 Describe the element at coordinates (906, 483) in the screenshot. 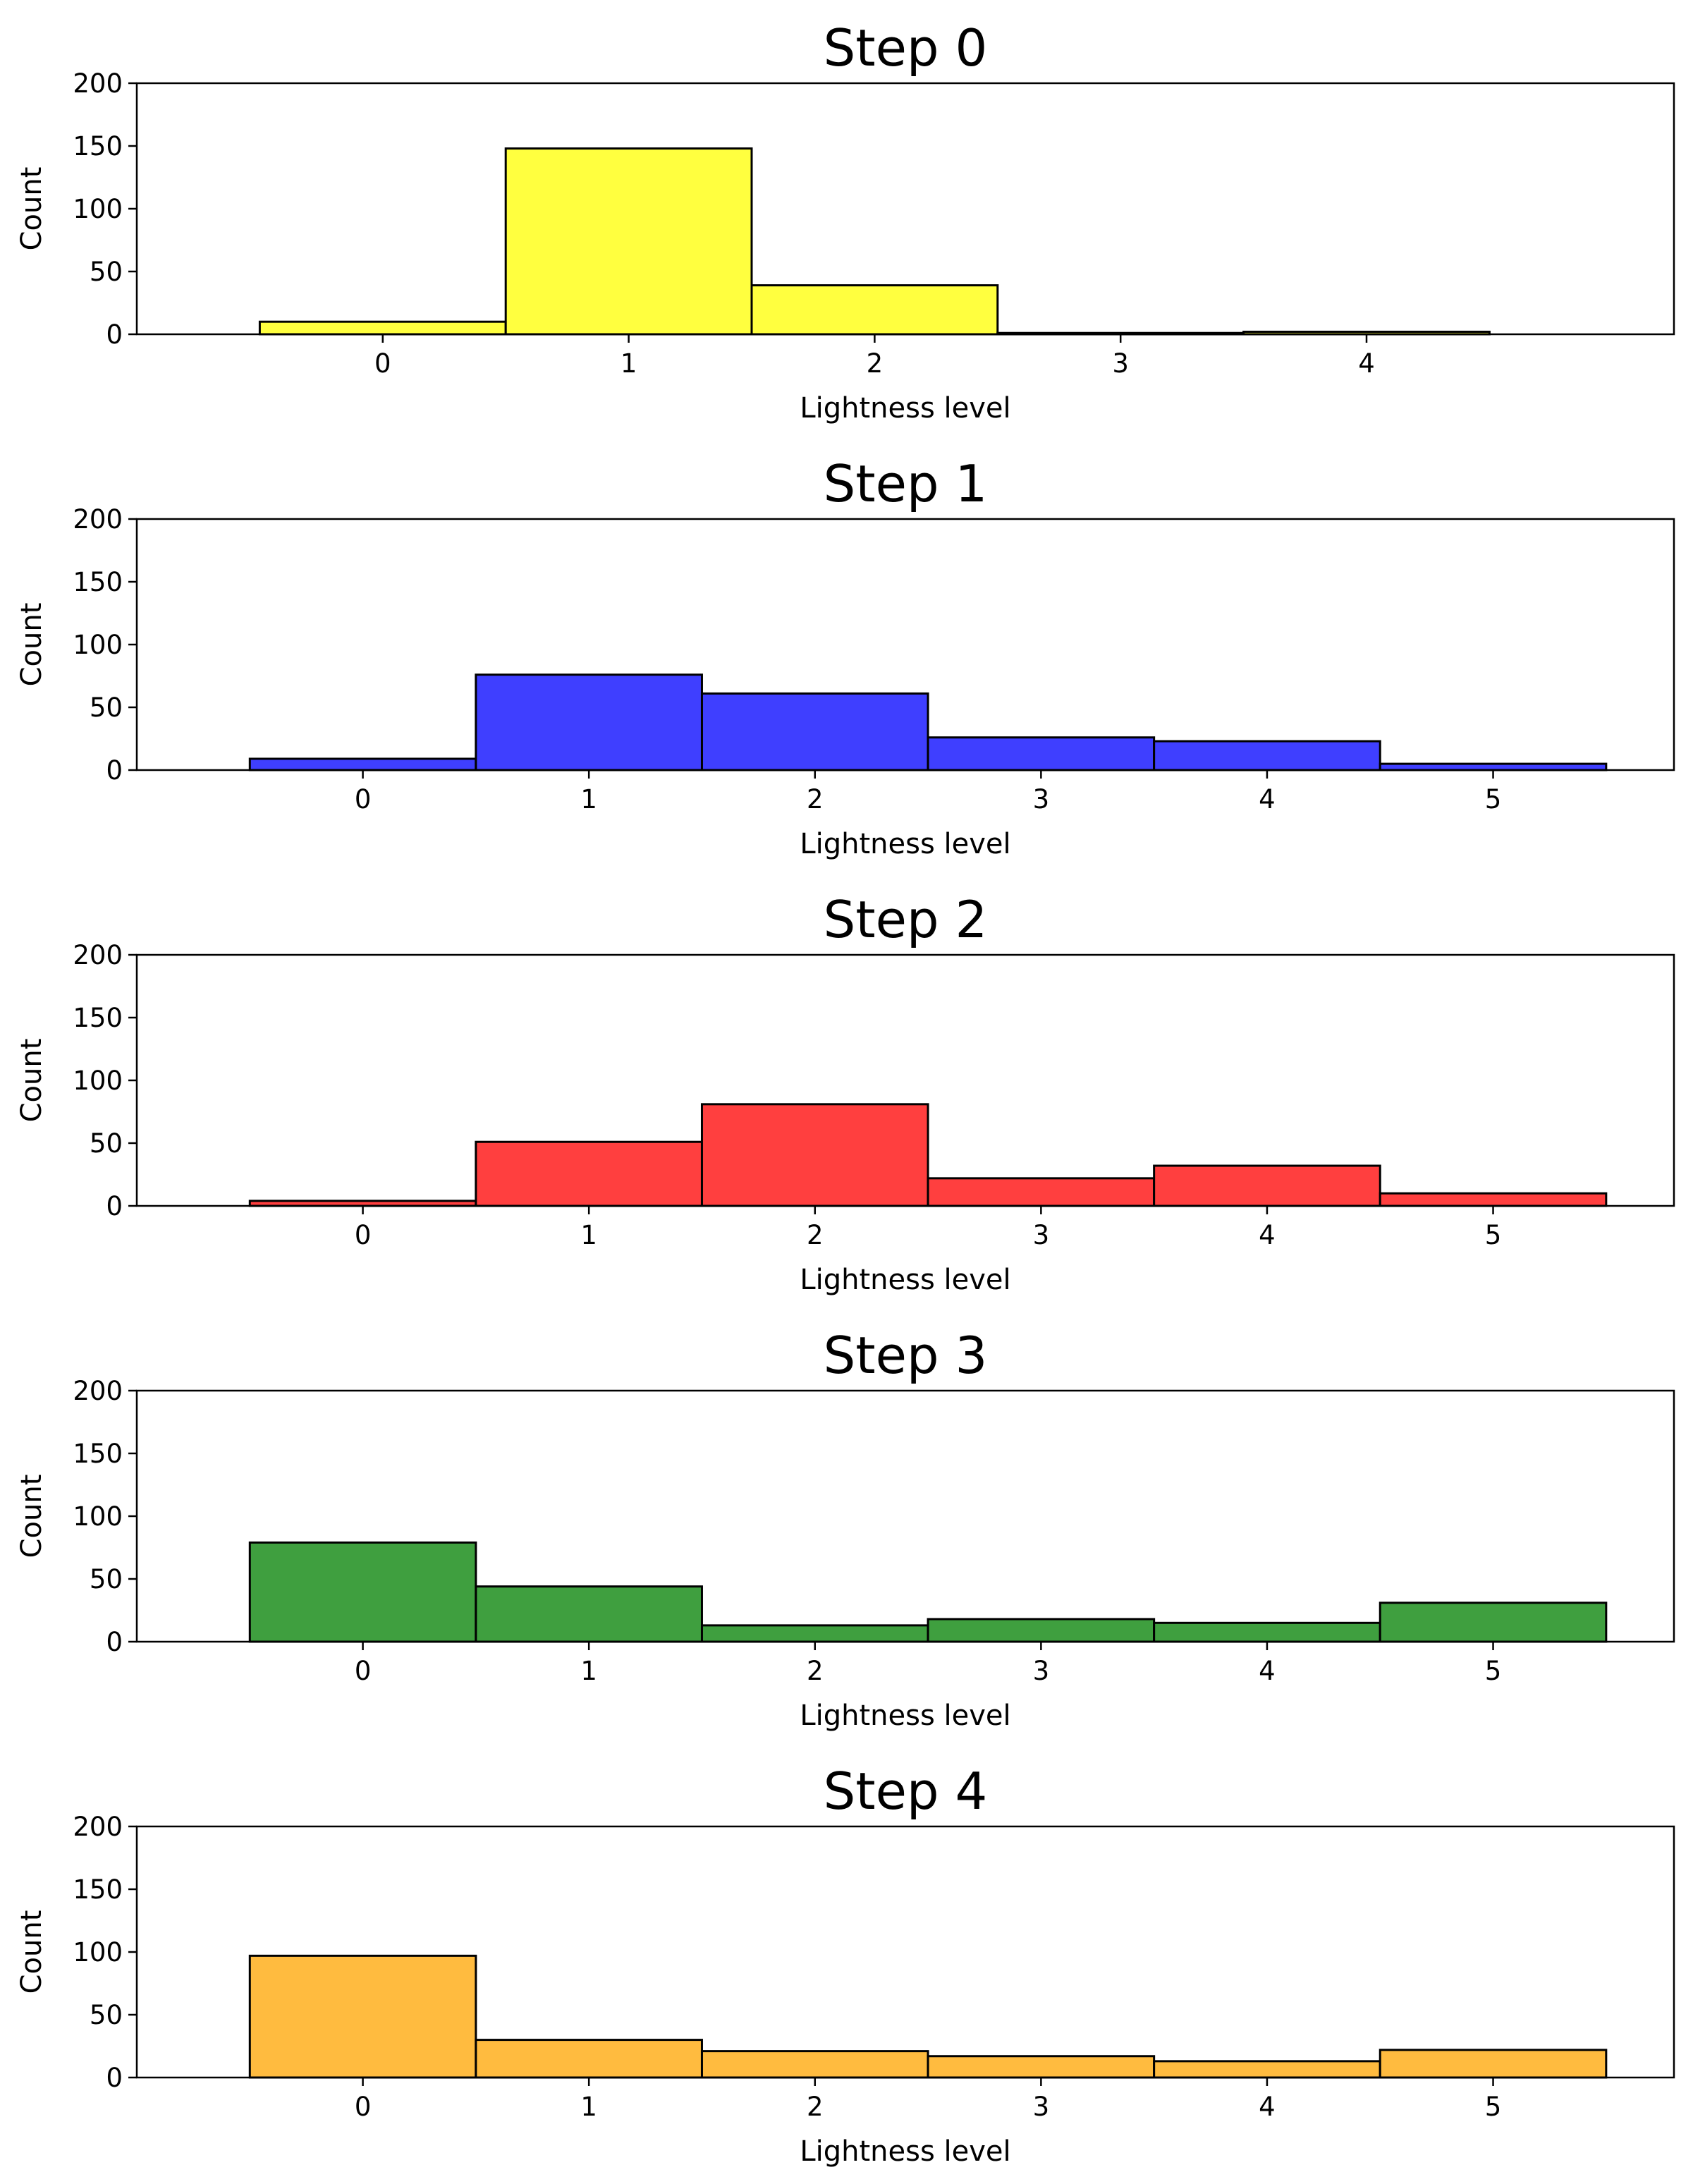

I see `chart-title: Step 1` at that location.